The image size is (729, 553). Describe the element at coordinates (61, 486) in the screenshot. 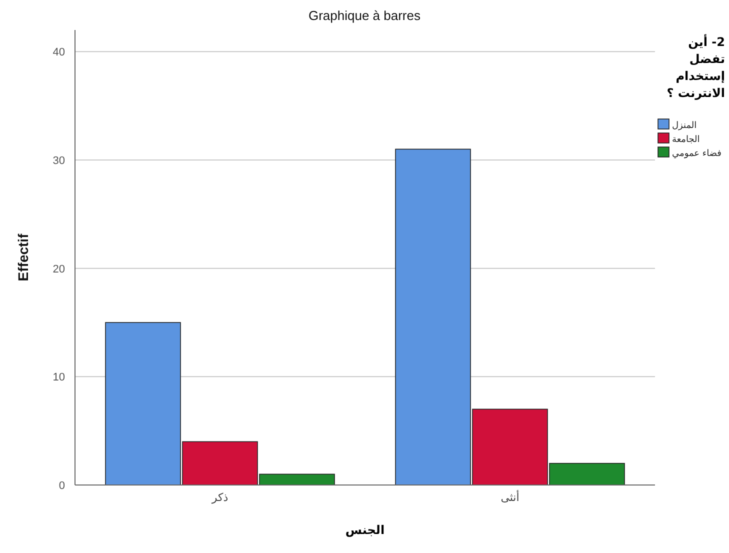

I see `y-tick-label: 0` at that location.